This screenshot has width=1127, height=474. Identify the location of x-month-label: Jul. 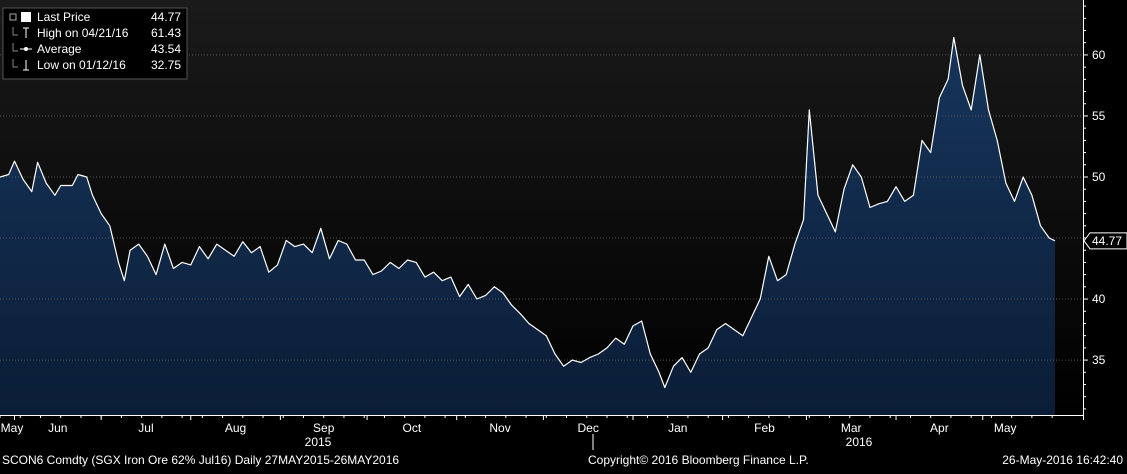
(145, 428).